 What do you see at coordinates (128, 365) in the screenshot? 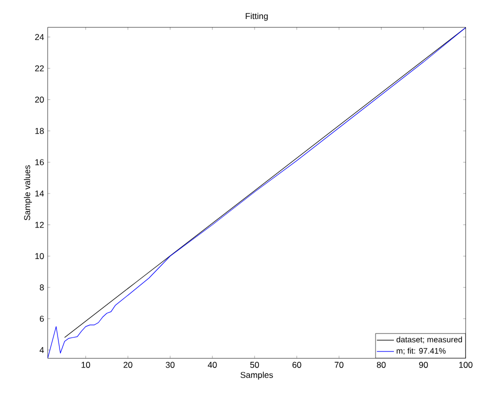
I see `x-tick-label: 20` at bounding box center [128, 365].